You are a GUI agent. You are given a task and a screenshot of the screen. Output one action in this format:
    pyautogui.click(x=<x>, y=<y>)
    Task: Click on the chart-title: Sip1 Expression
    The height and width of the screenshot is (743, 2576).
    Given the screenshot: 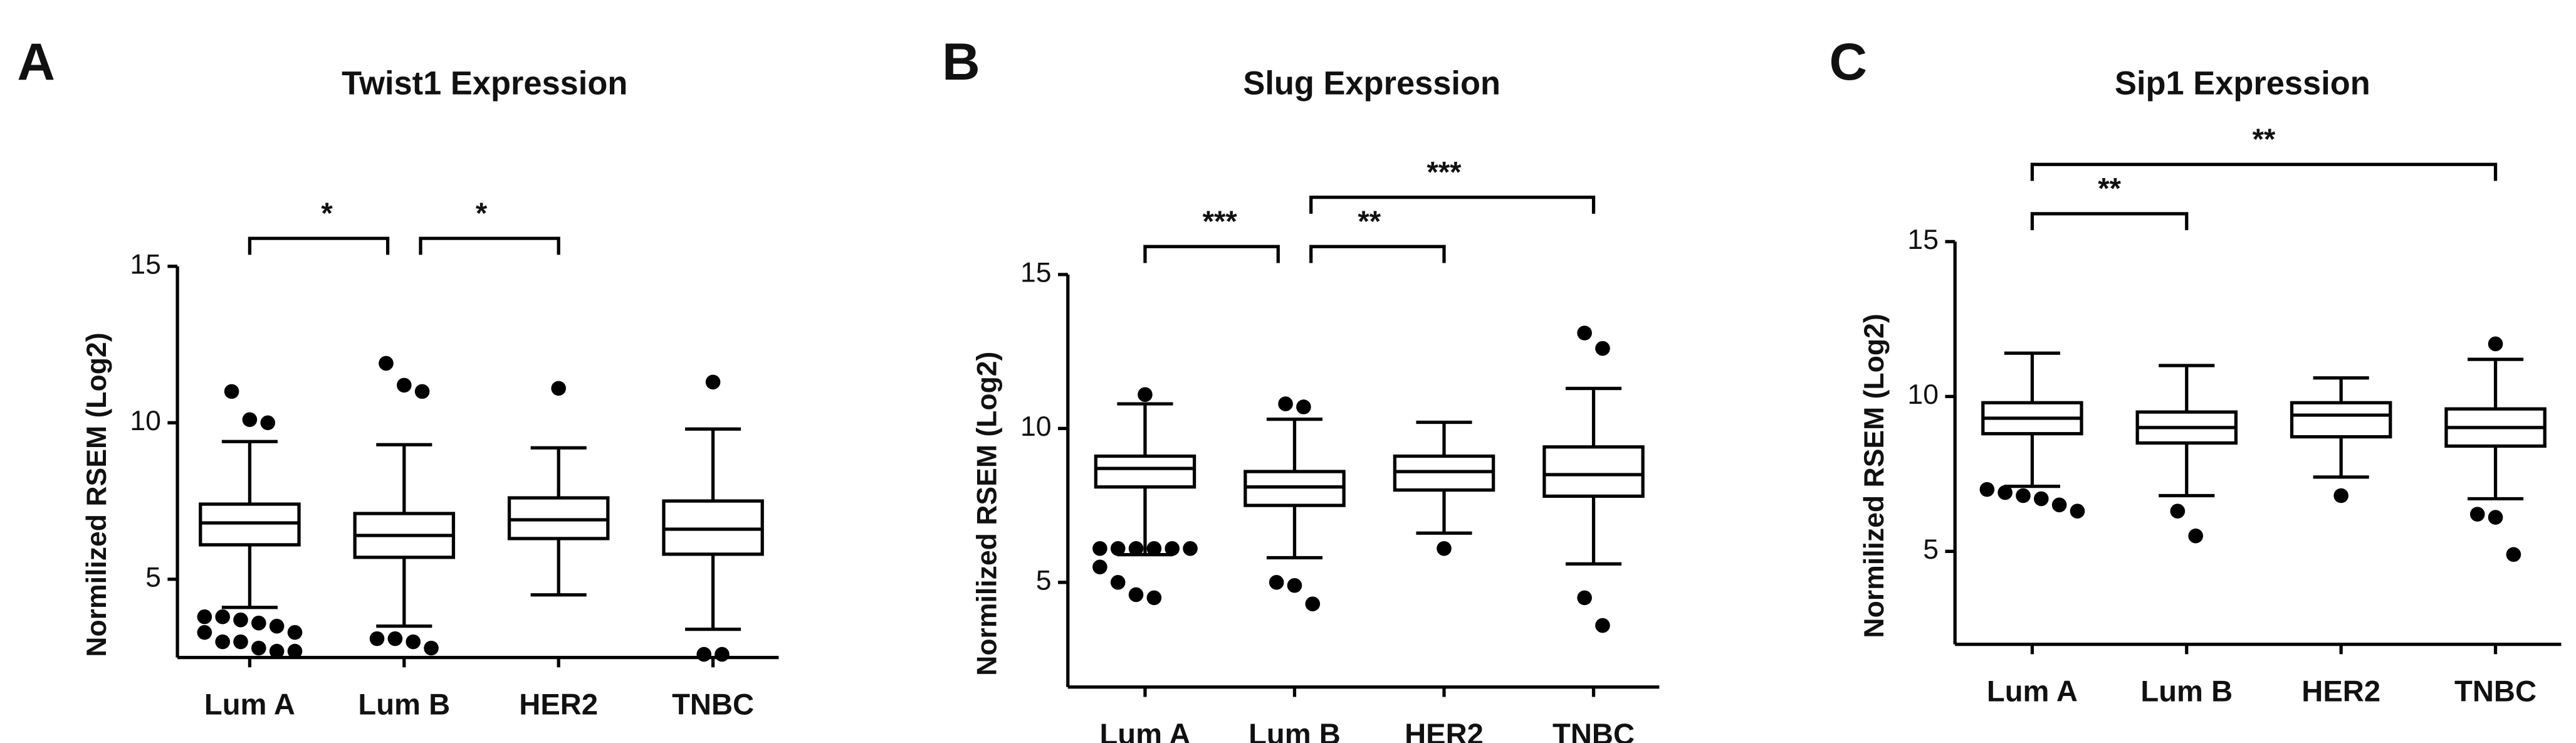 What is the action you would take?
    pyautogui.click(x=2242, y=84)
    